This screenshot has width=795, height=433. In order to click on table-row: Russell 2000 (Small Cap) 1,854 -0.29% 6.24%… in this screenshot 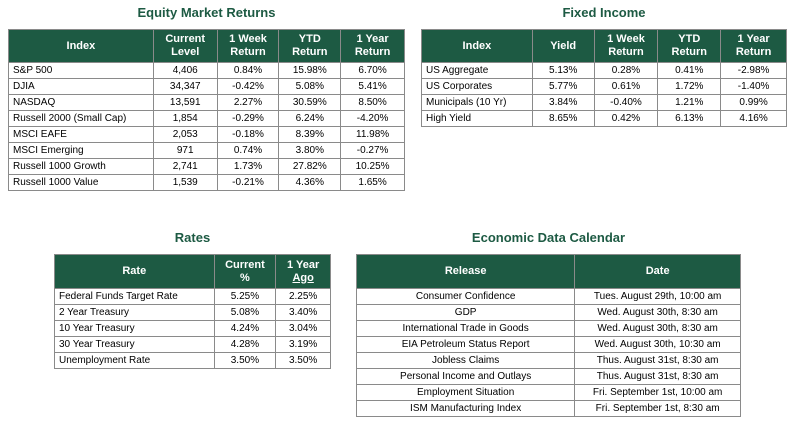, I will do `click(206, 118)`.